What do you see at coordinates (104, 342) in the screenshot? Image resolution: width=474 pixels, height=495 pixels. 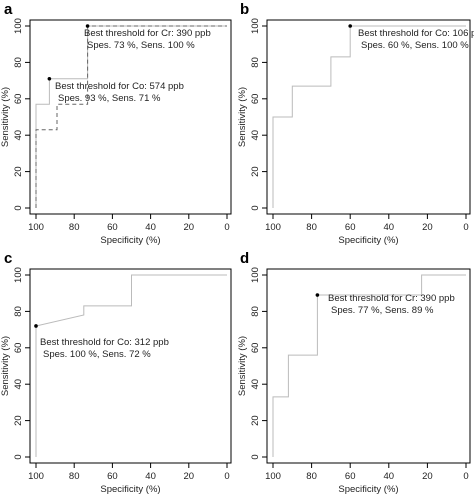 I see `threshold-annotation-line1: Best threshold for Co: 312 ppb` at bounding box center [104, 342].